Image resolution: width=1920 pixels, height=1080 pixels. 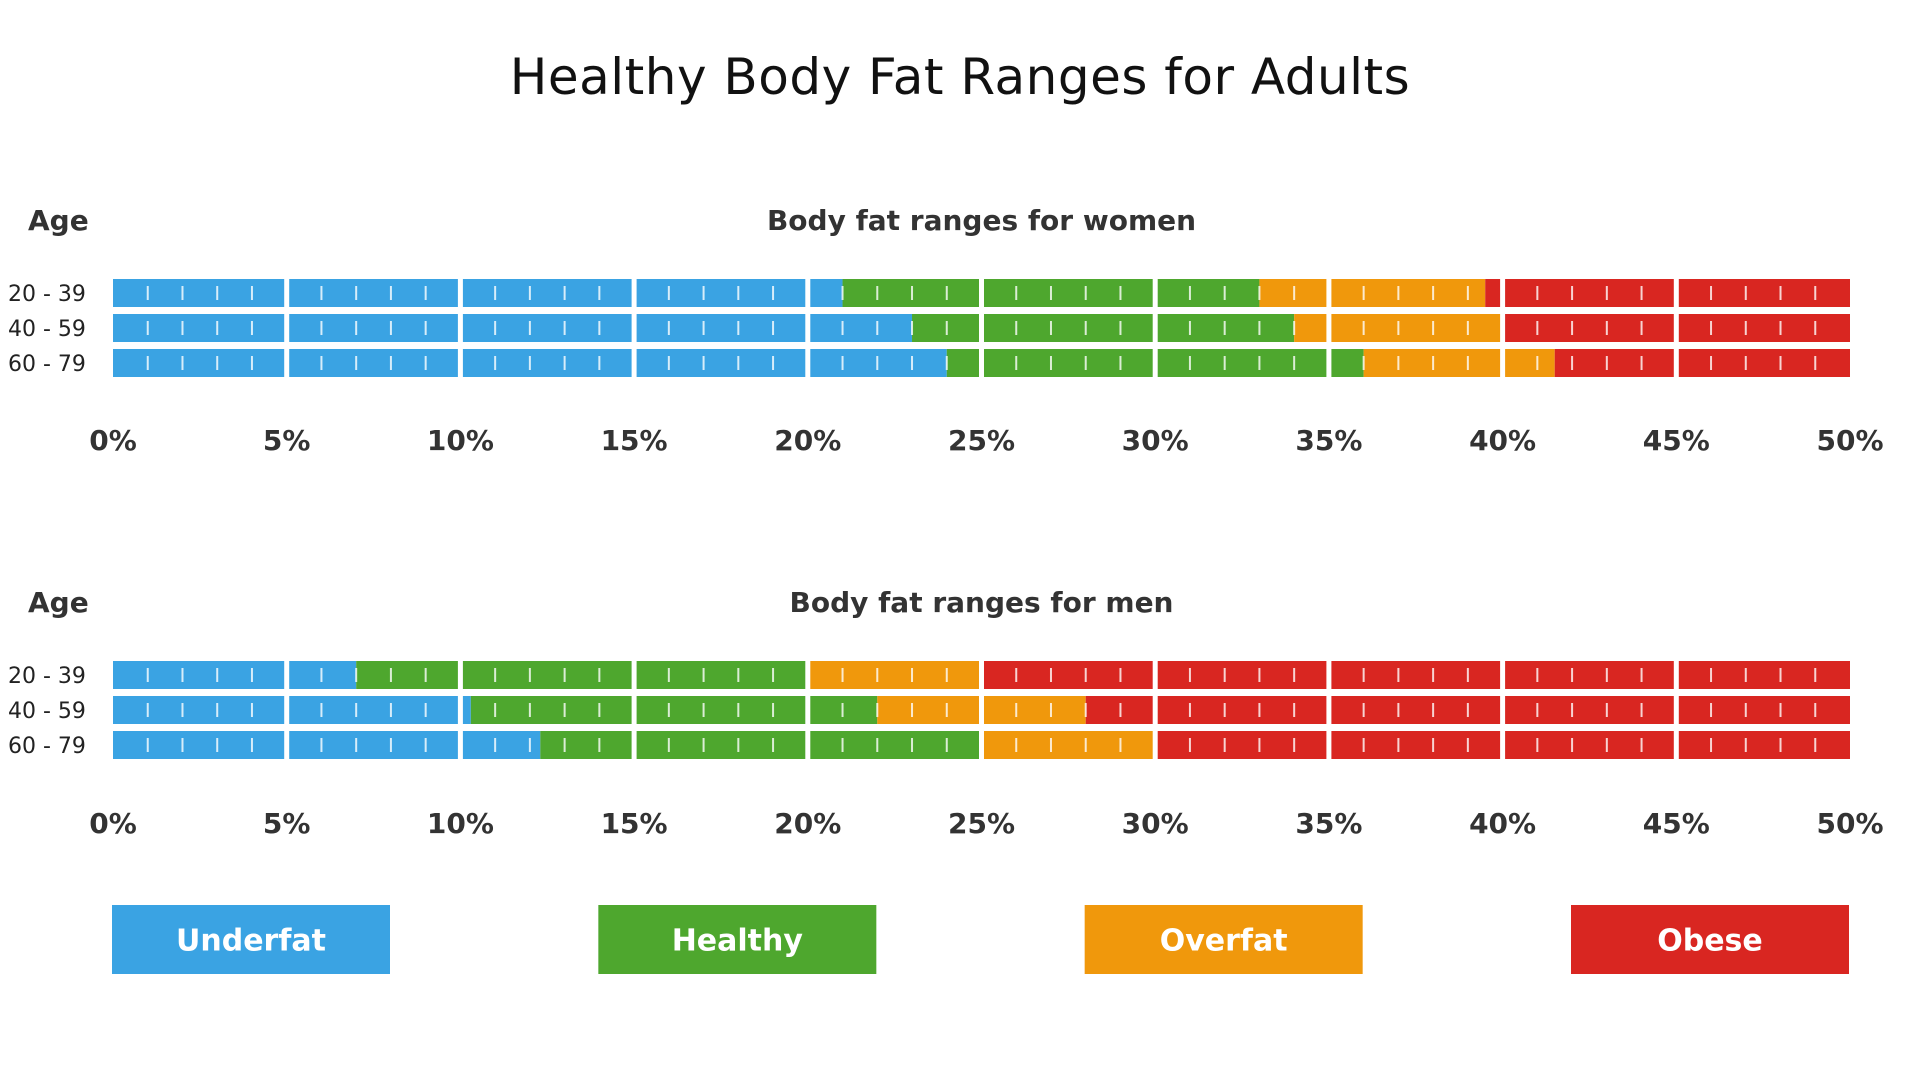 I want to click on legend-item-overfat: Overfat, so click(x=1223, y=939).